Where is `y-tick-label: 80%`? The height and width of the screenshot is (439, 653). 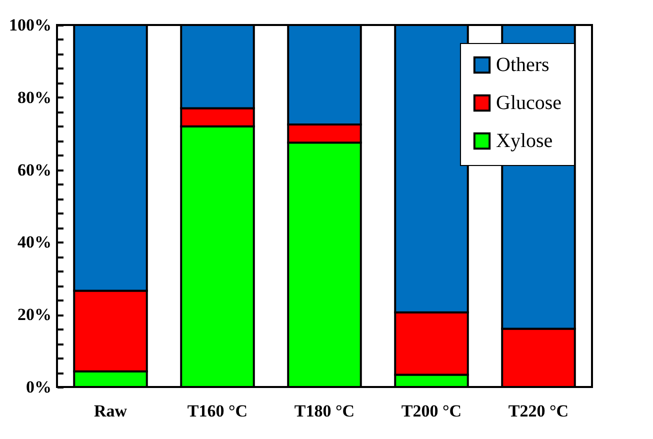 y-tick-label: 80% is located at coordinates (35, 97).